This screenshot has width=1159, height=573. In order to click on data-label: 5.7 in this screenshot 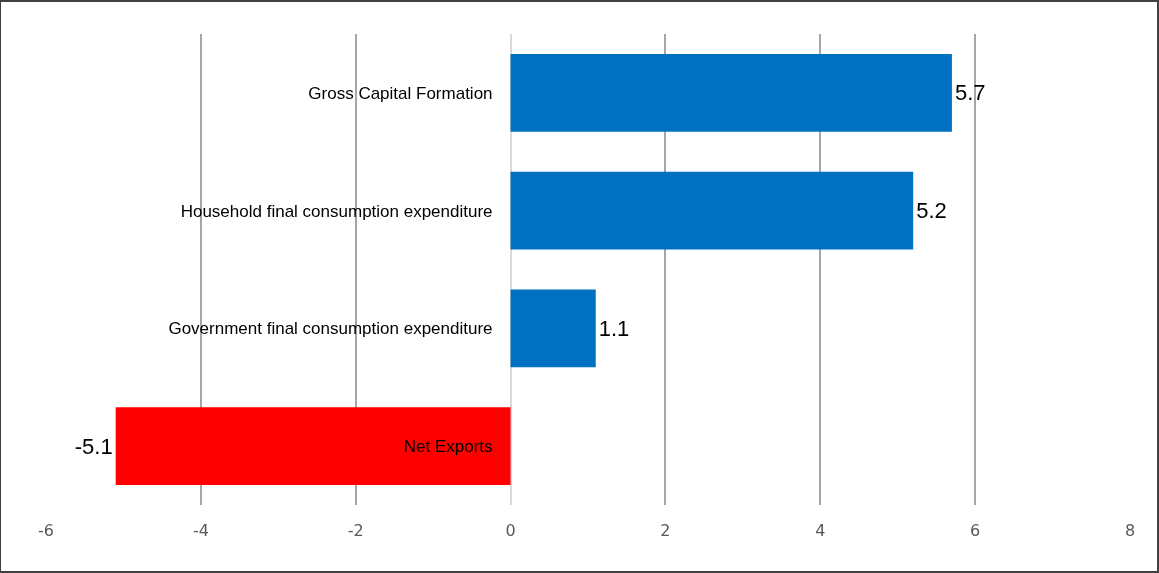, I will do `click(970, 93)`.